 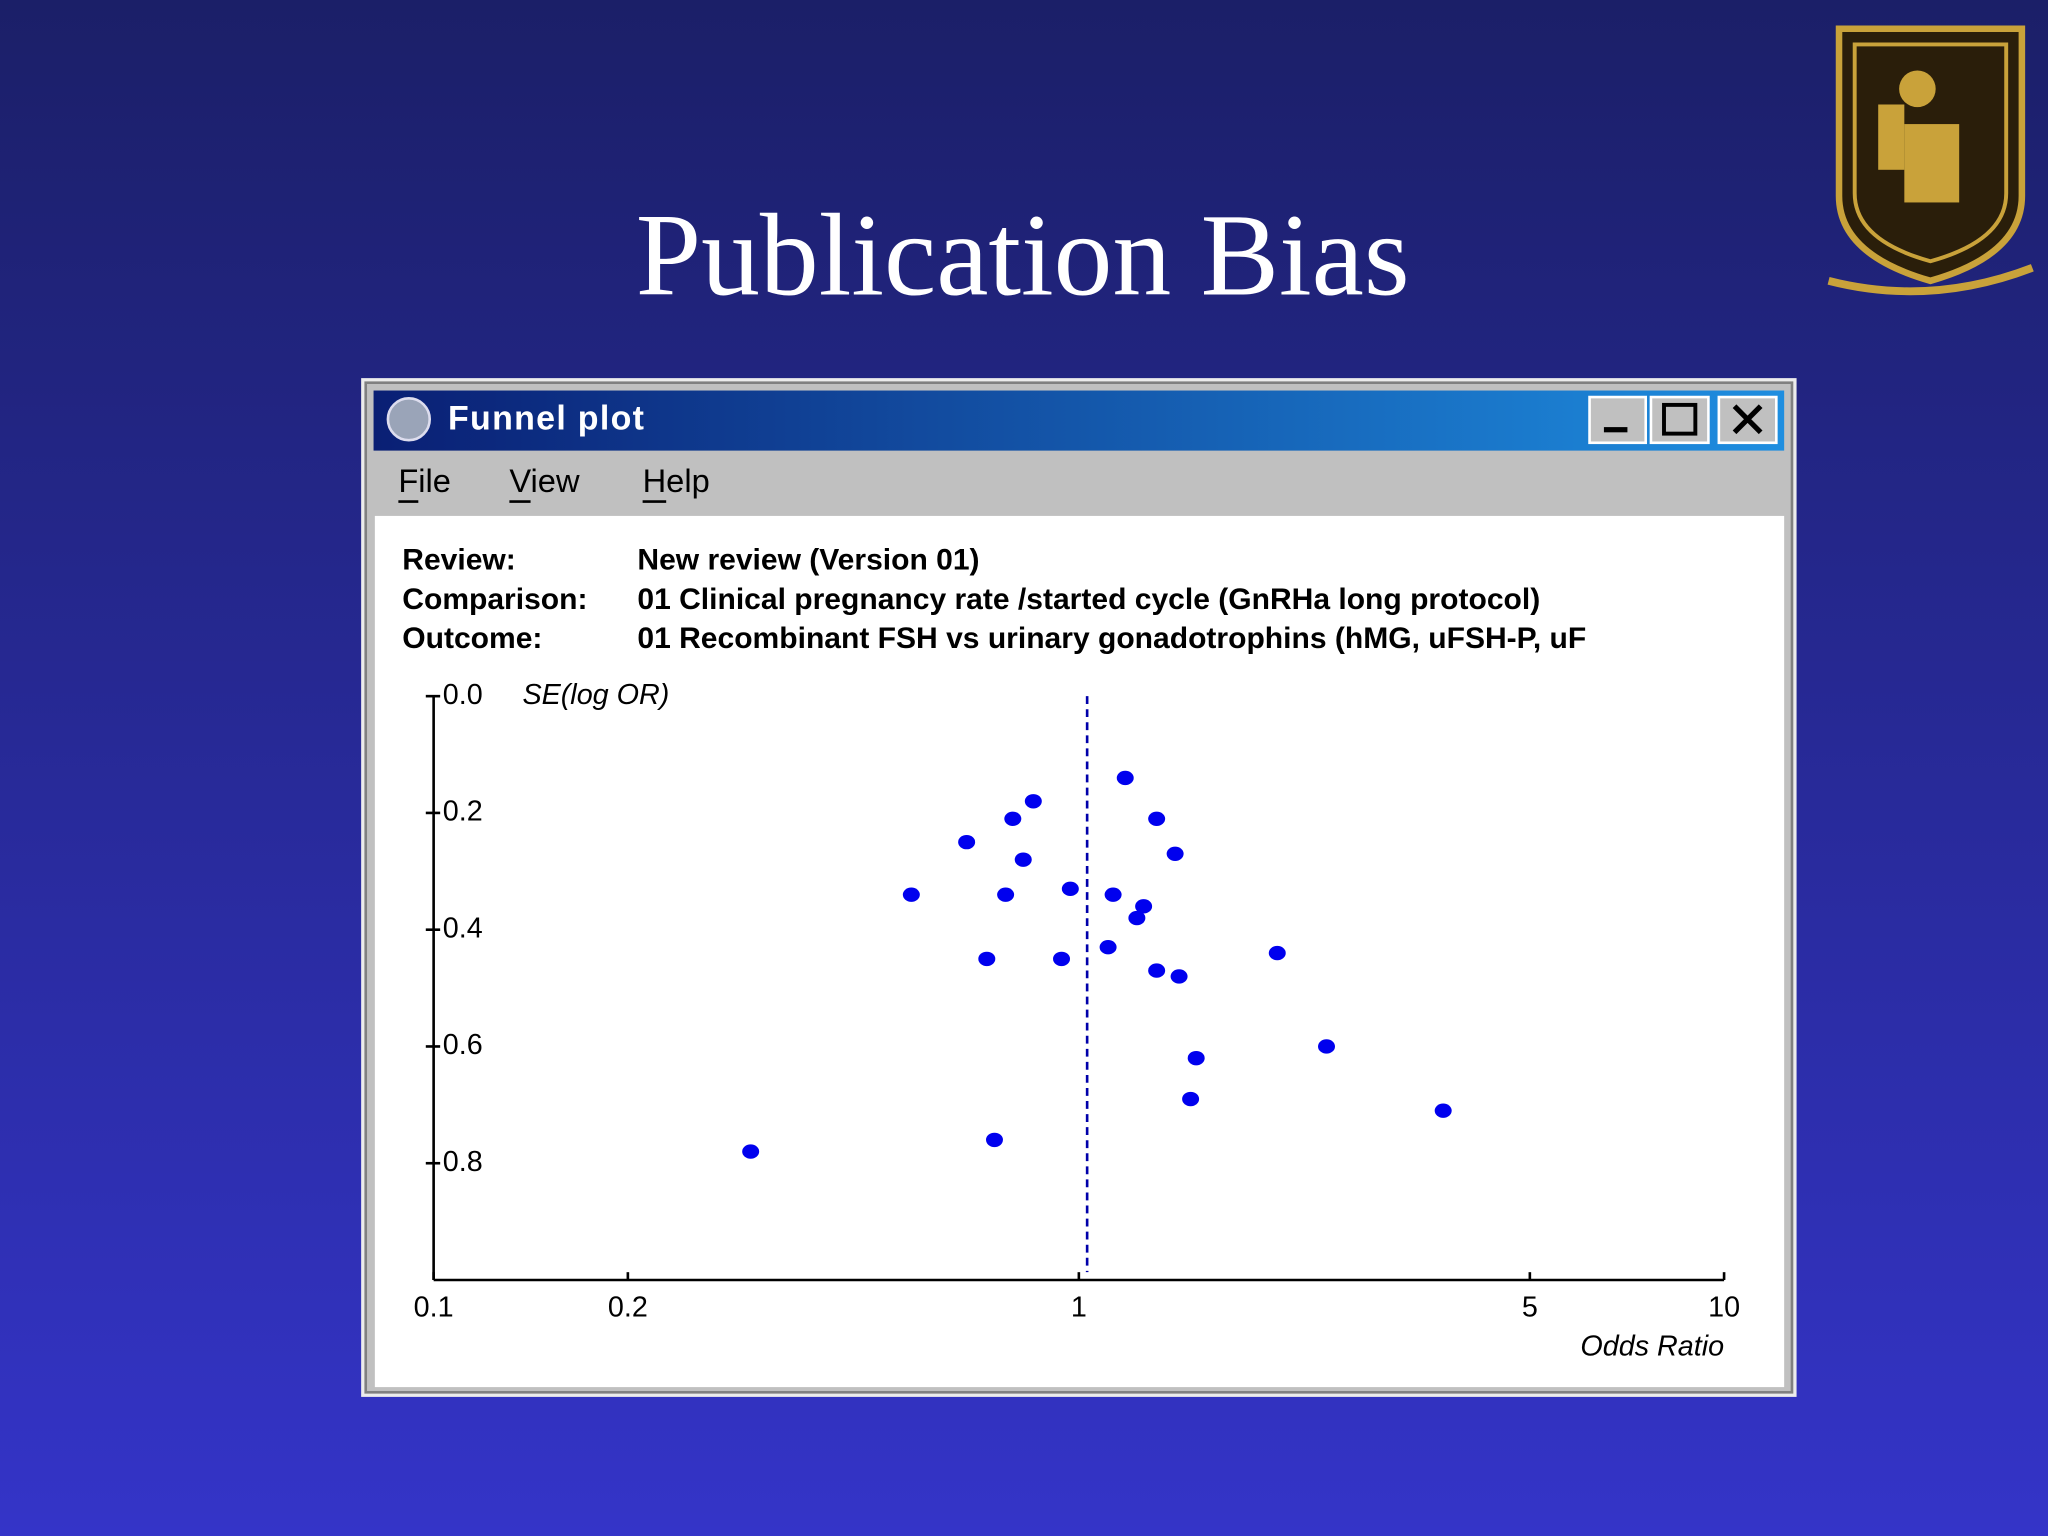 I want to click on info-label: Outcome:, so click(x=472, y=638).